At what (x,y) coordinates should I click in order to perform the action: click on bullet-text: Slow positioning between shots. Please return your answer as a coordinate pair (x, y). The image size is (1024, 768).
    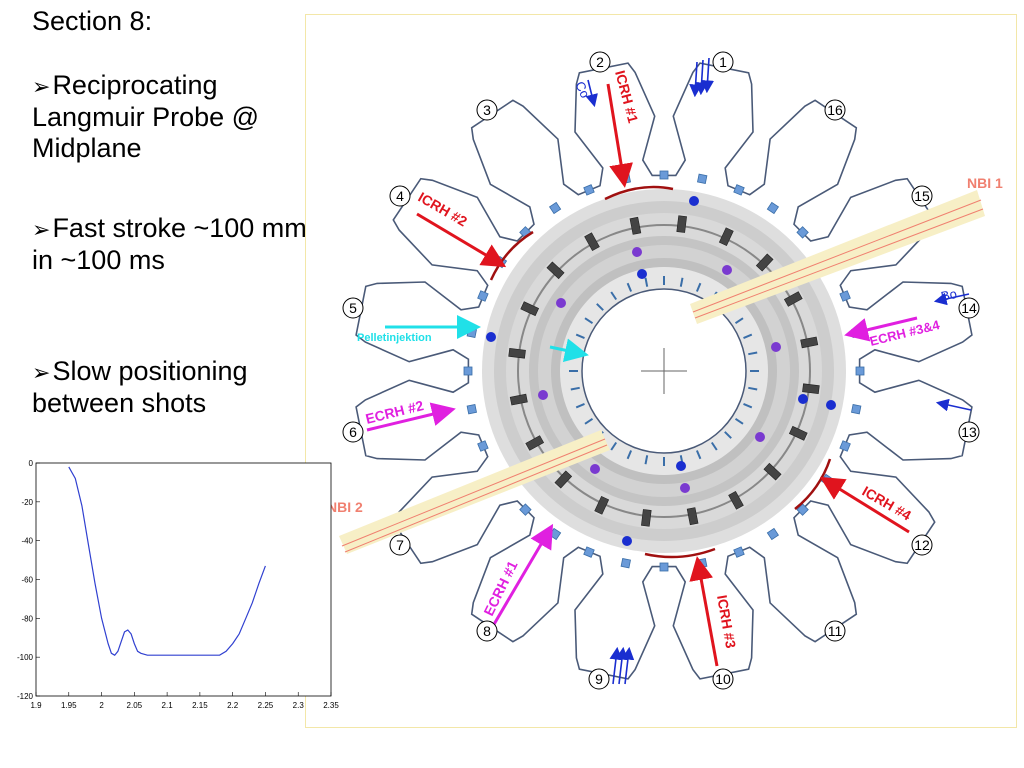
    Looking at the image, I should click on (140, 387).